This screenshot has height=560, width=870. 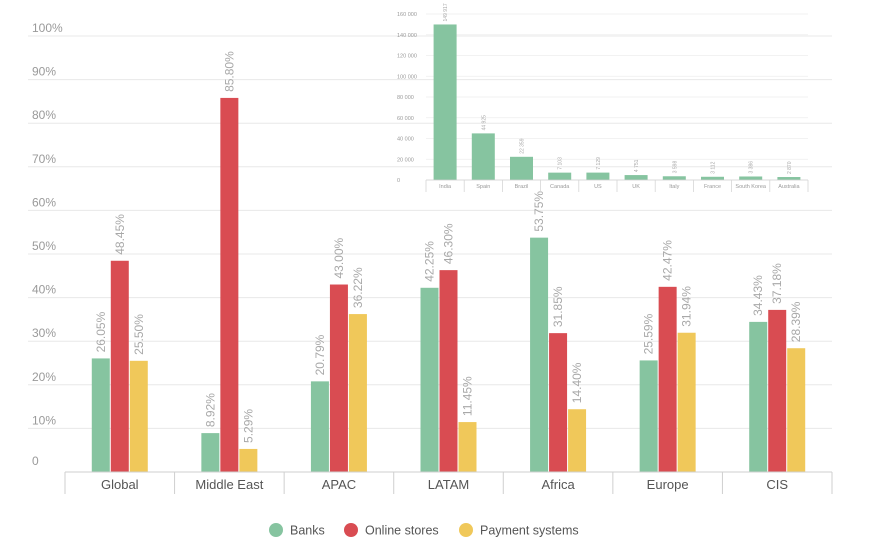 What do you see at coordinates (210, 410) in the screenshot?
I see `bar-value-label: 8.92%` at bounding box center [210, 410].